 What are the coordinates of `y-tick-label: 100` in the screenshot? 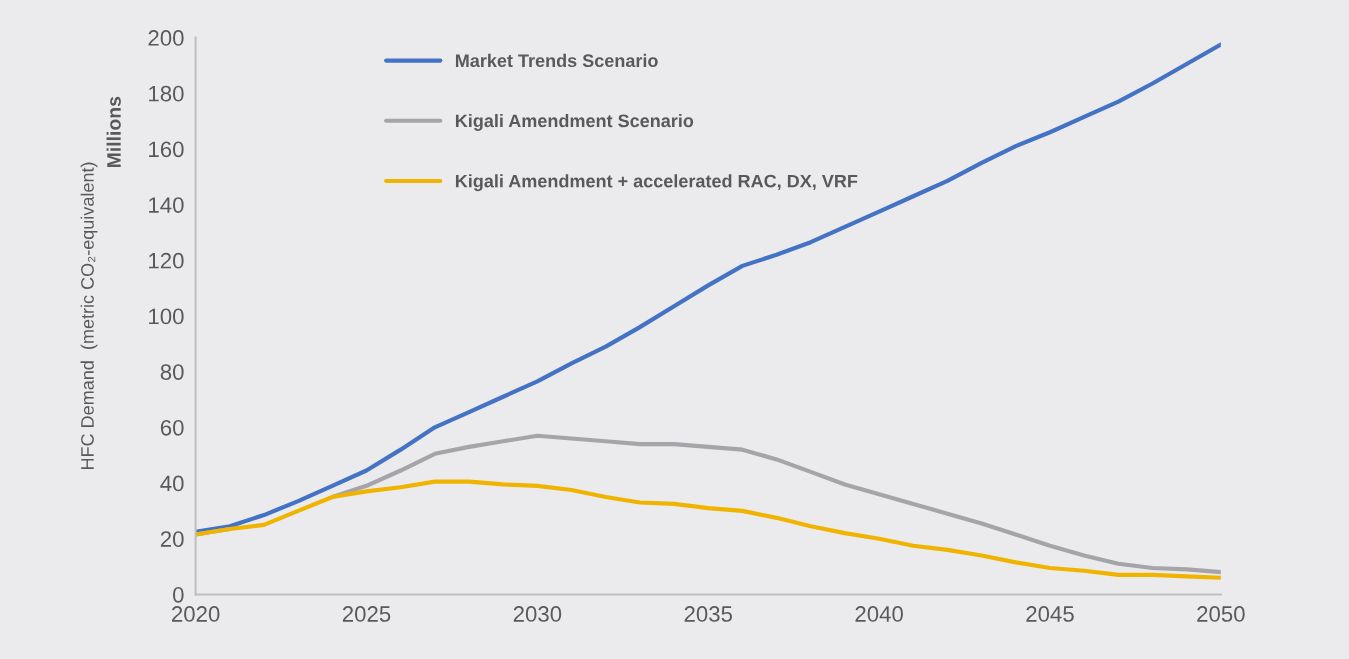 It's located at (166, 316).